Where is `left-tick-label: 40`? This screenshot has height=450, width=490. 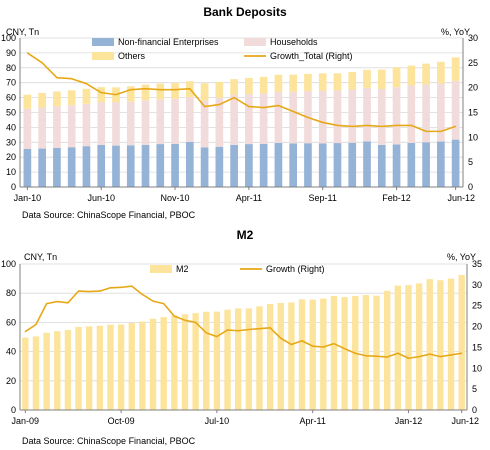
left-tick-label: 40 is located at coordinates (11, 352).